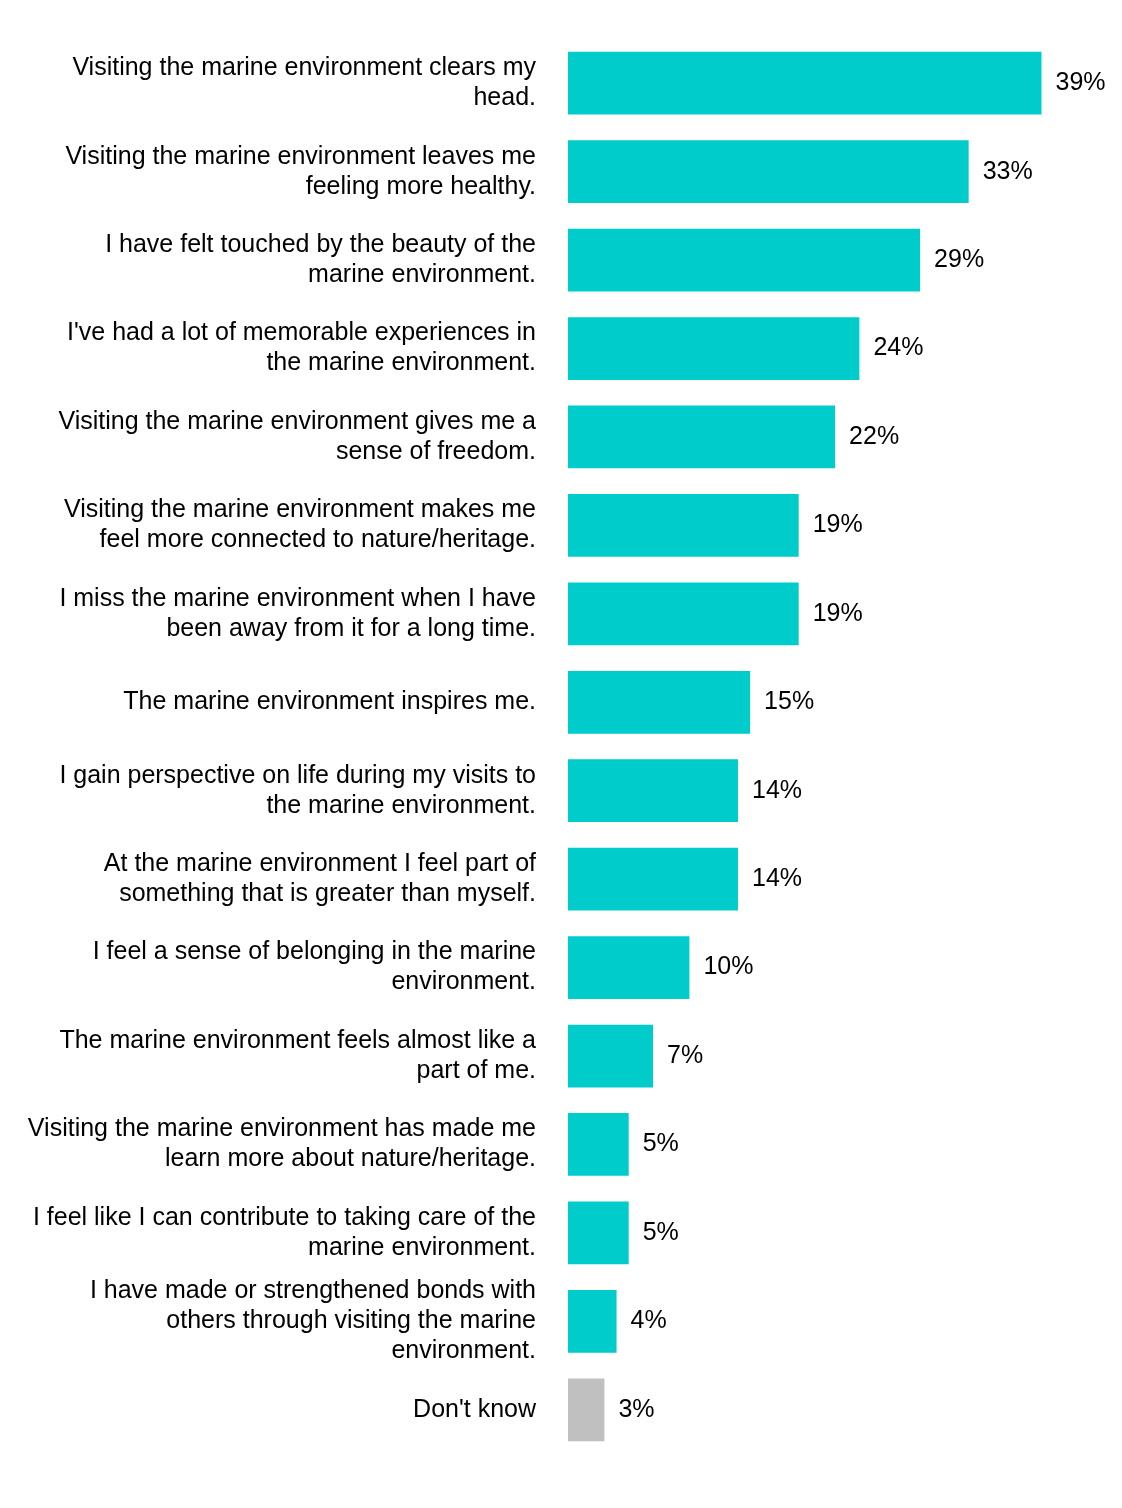 This screenshot has width=1122, height=1508. What do you see at coordinates (728, 965) in the screenshot?
I see `data-label: 10%` at bounding box center [728, 965].